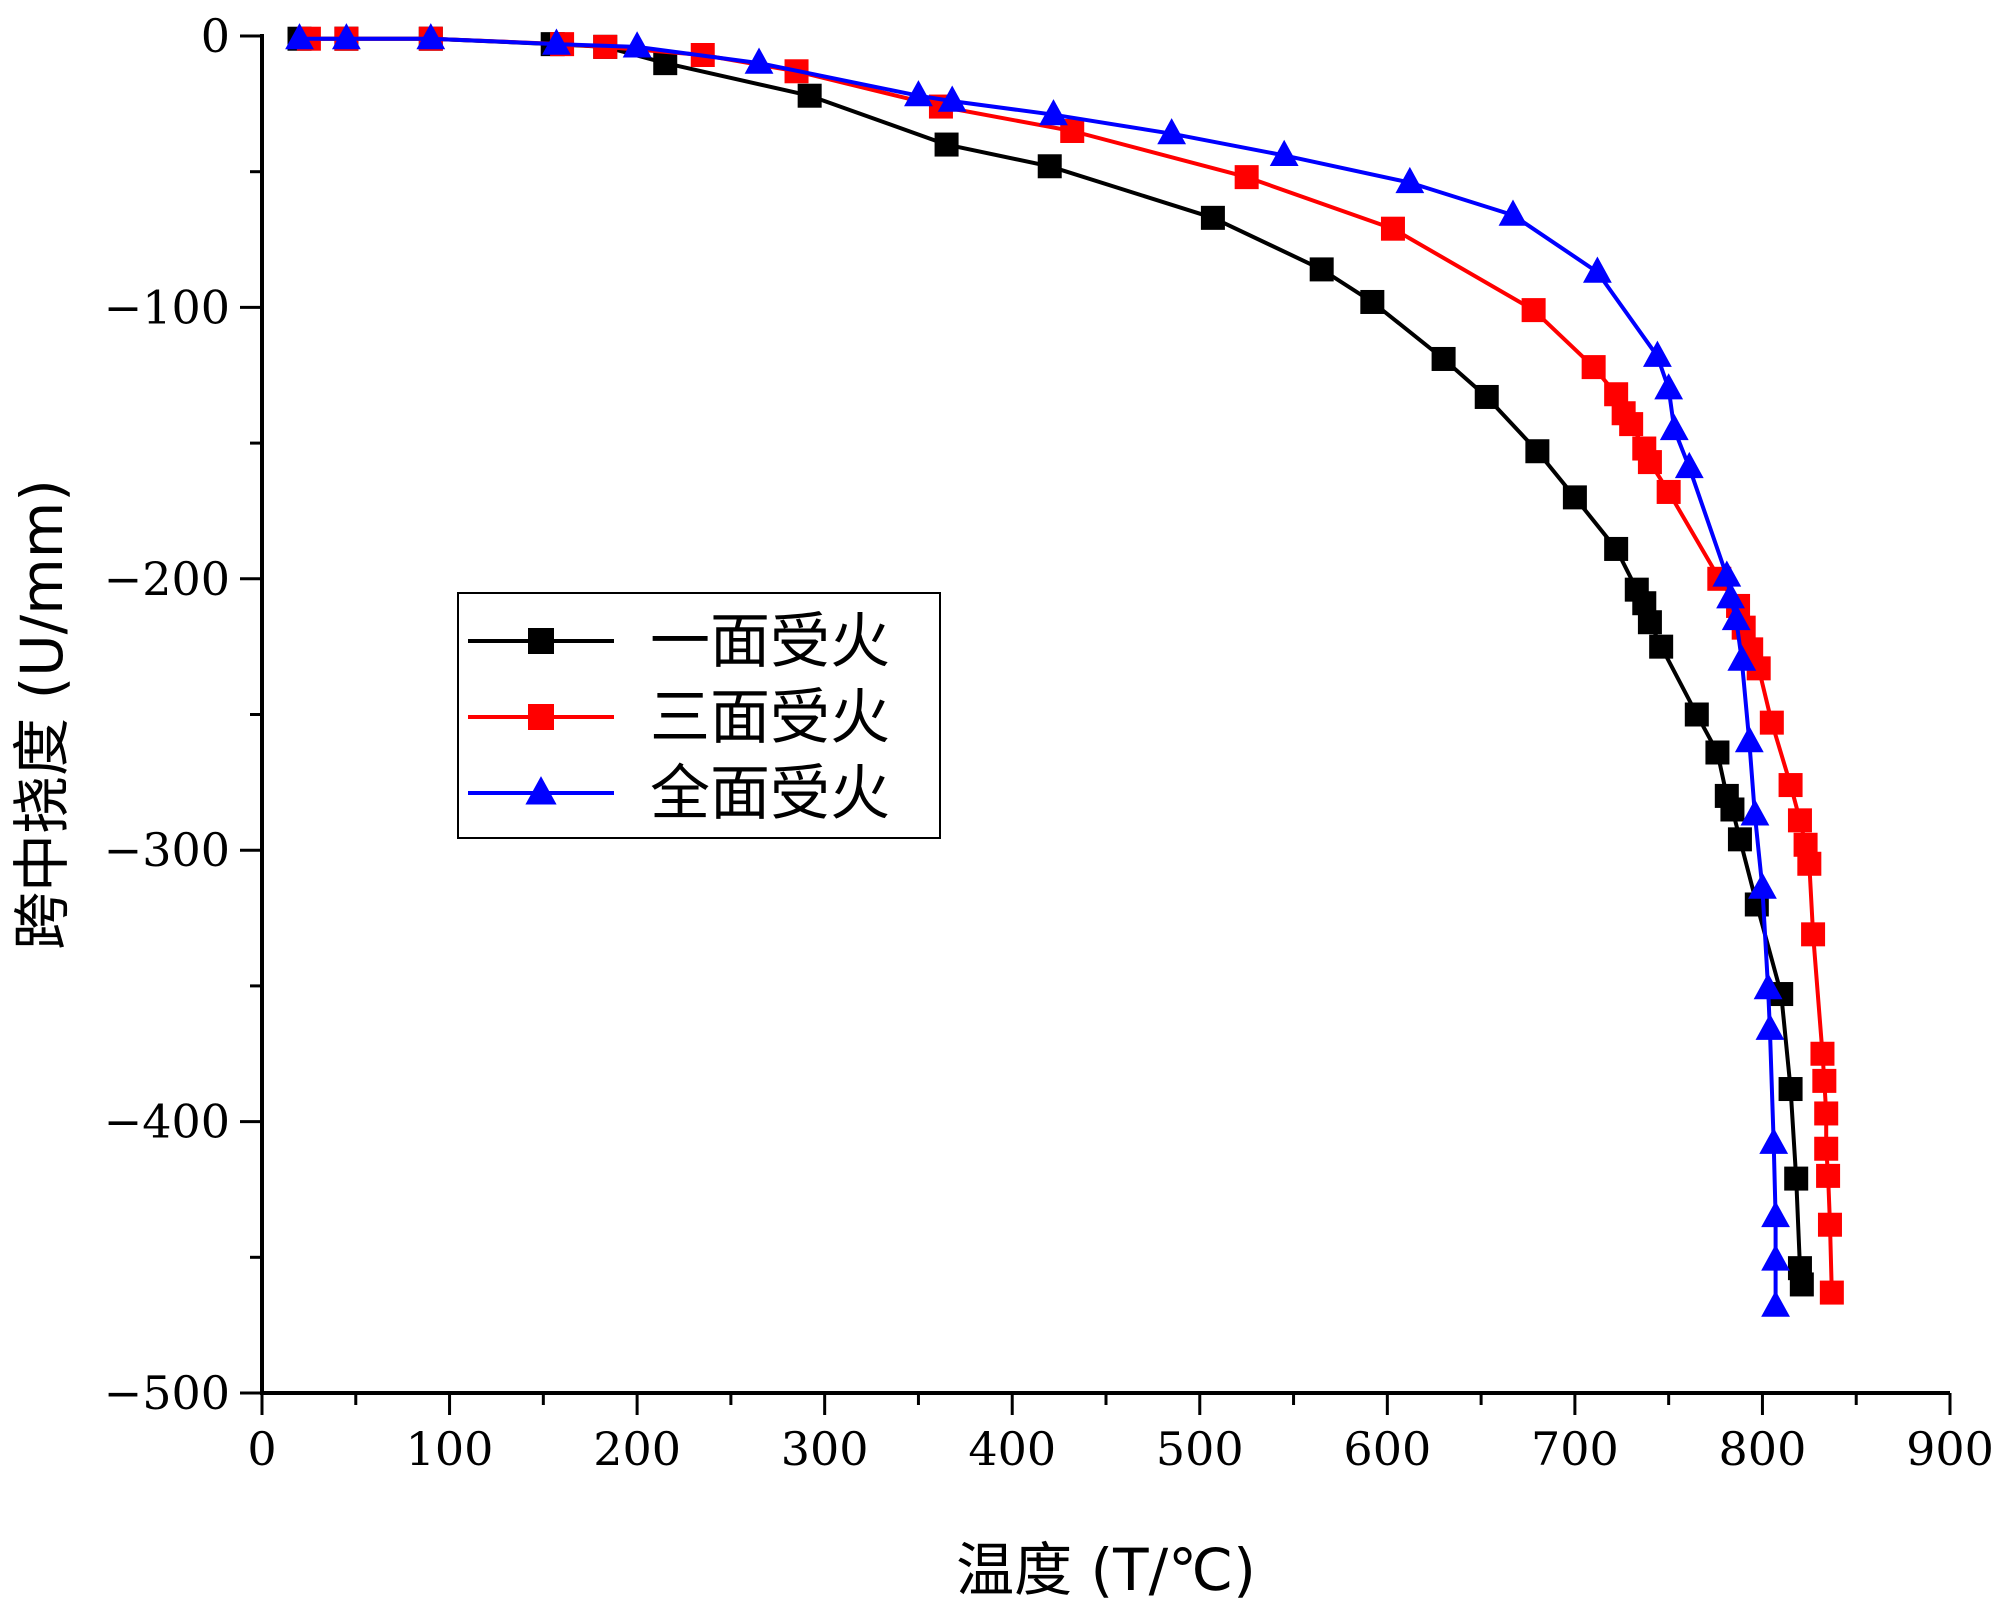 This screenshot has width=2000, height=1607. What do you see at coordinates (450, 1449) in the screenshot?
I see `x-tick-label: 100` at bounding box center [450, 1449].